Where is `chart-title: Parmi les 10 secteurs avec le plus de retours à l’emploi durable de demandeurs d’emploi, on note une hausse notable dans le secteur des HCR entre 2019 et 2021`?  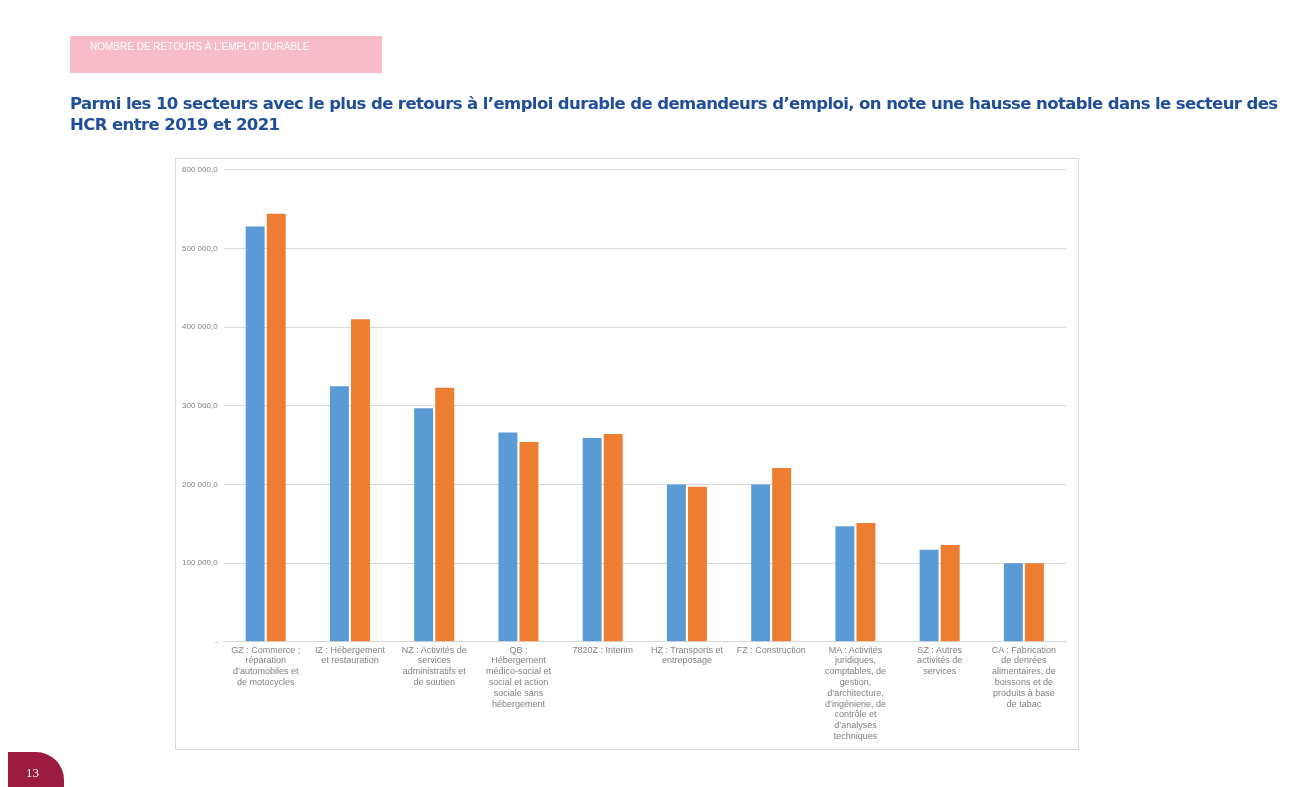
chart-title: Parmi les 10 secteurs avec le plus de retours à l’emploi durable de demandeurs d’emploi, on note une hausse notable dans le secteur des HCR entre 2019 et 2021 is located at coordinates (674, 114).